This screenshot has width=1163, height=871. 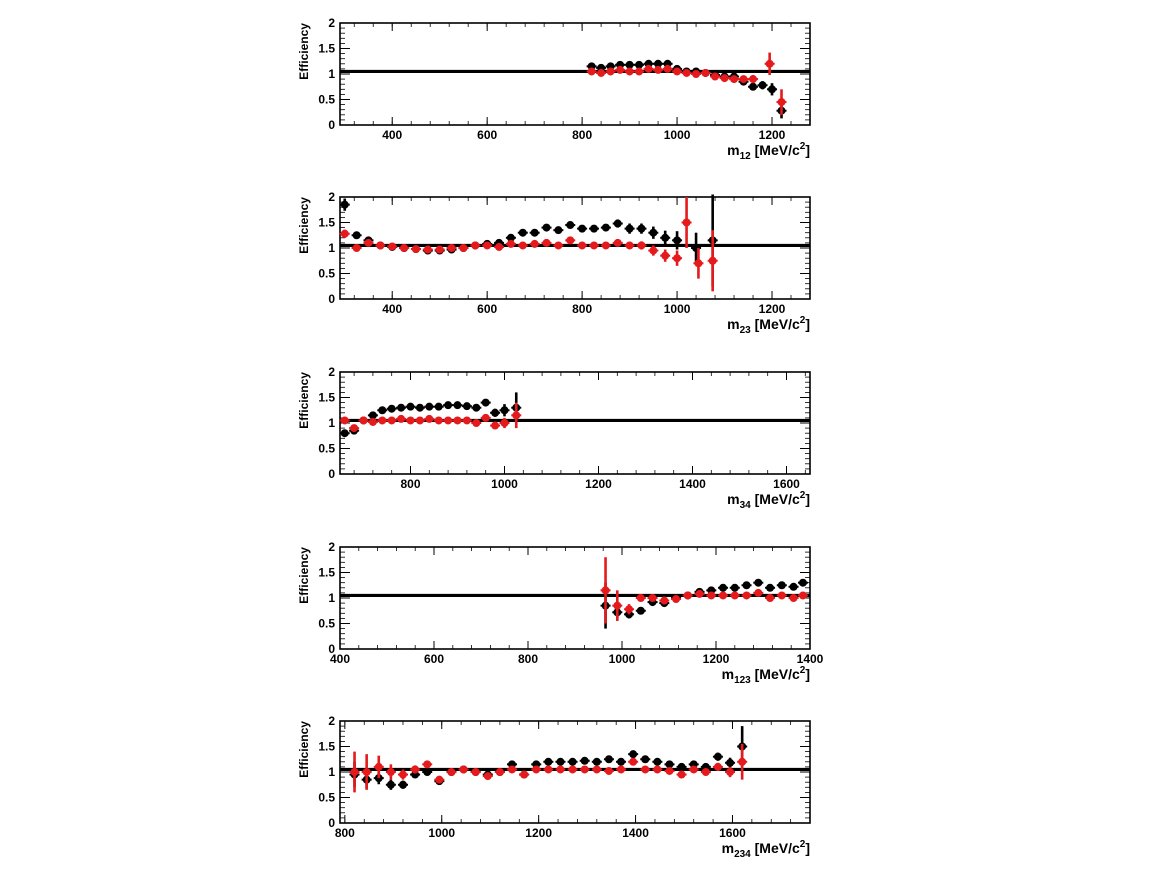 I want to click on x-axis-label: m23 [MeV/c2], so click(x=768, y=325).